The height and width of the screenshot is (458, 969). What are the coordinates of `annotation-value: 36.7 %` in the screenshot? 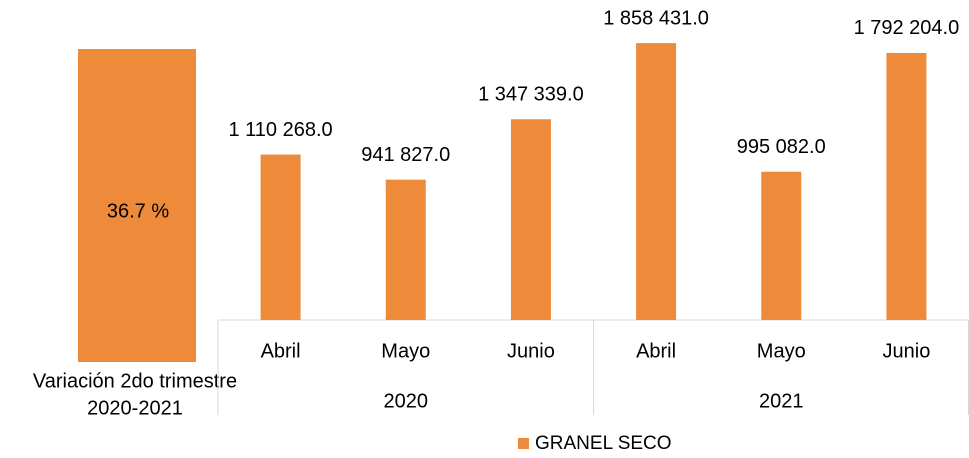 It's located at (138, 211).